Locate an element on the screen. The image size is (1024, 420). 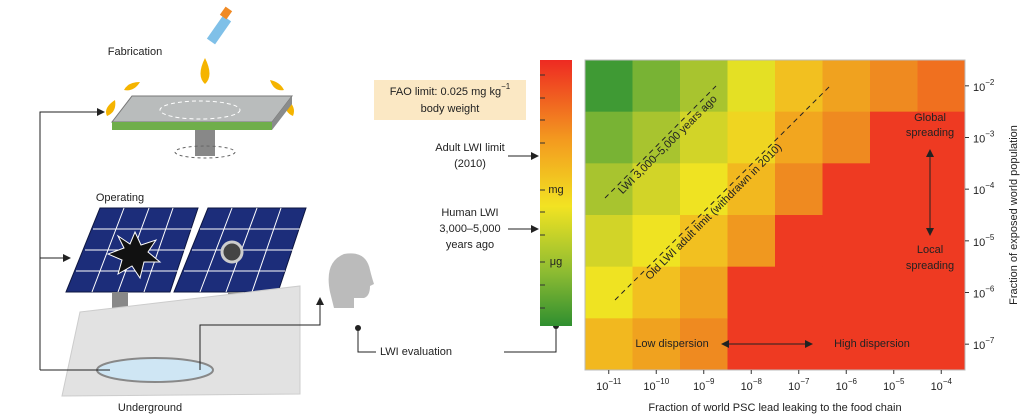
adult-lwi: Adult LWI limit is located at coordinates (469, 148).